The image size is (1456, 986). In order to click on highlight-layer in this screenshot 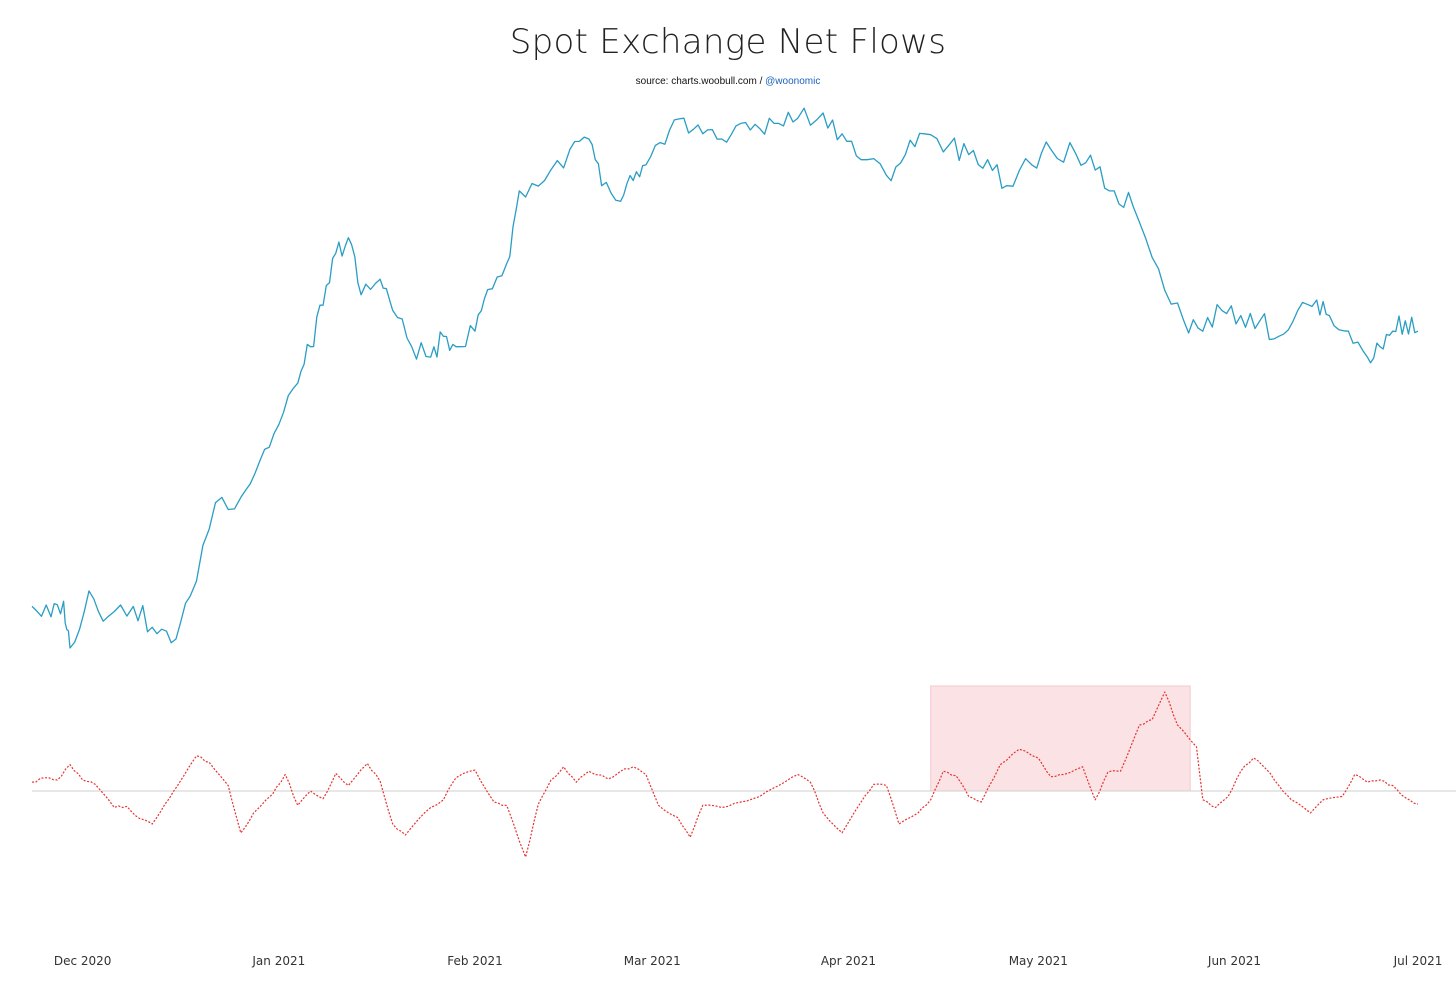, I will do `click(1060, 738)`.